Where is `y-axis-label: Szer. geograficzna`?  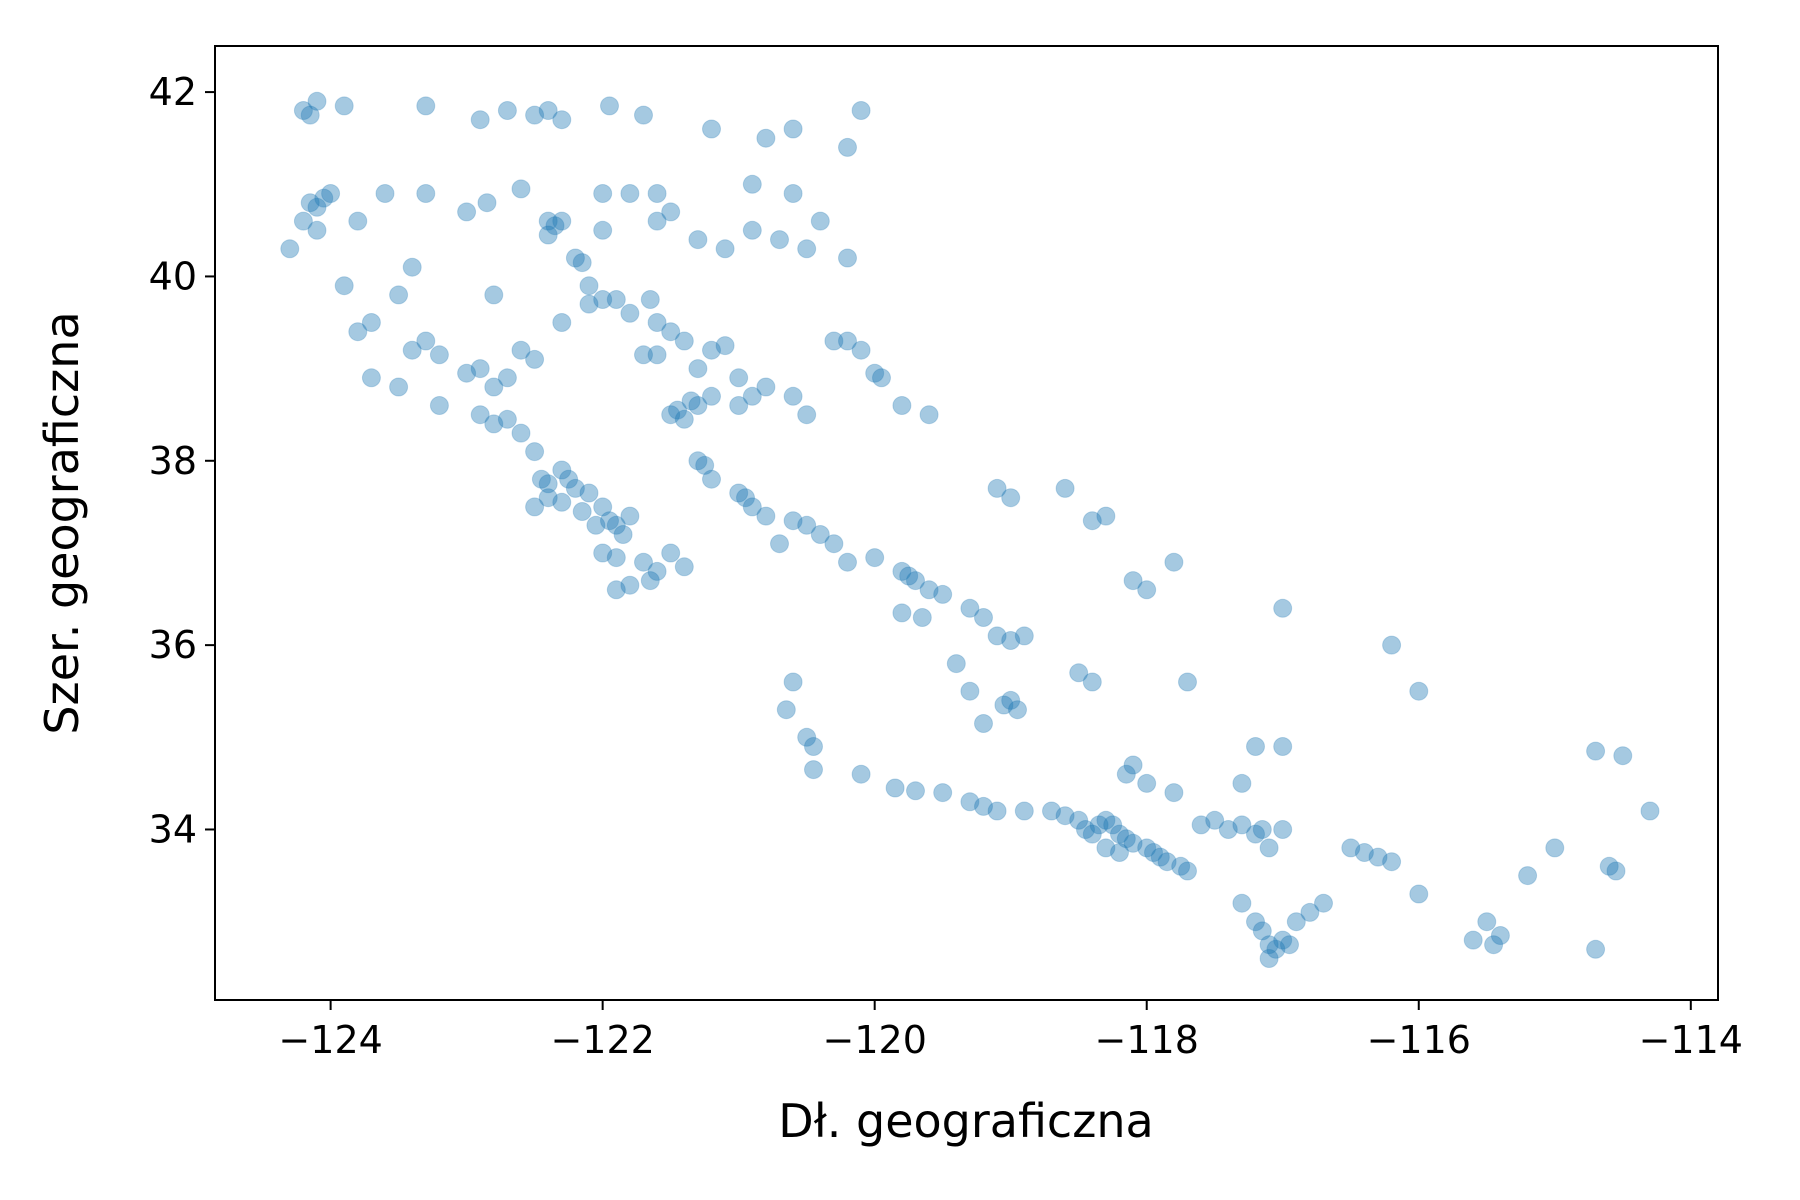 y-axis-label: Szer. geograficzna is located at coordinates (62, 522).